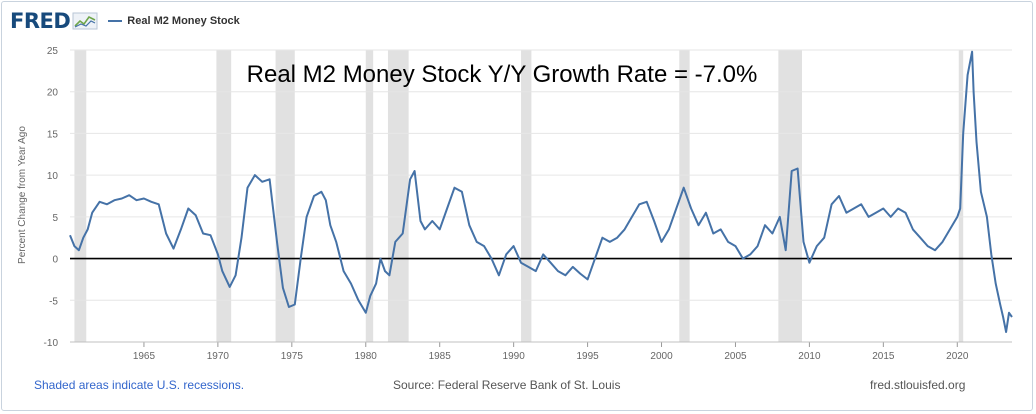  Describe the element at coordinates (661, 356) in the screenshot. I see `x-tick-label: 2000` at that location.